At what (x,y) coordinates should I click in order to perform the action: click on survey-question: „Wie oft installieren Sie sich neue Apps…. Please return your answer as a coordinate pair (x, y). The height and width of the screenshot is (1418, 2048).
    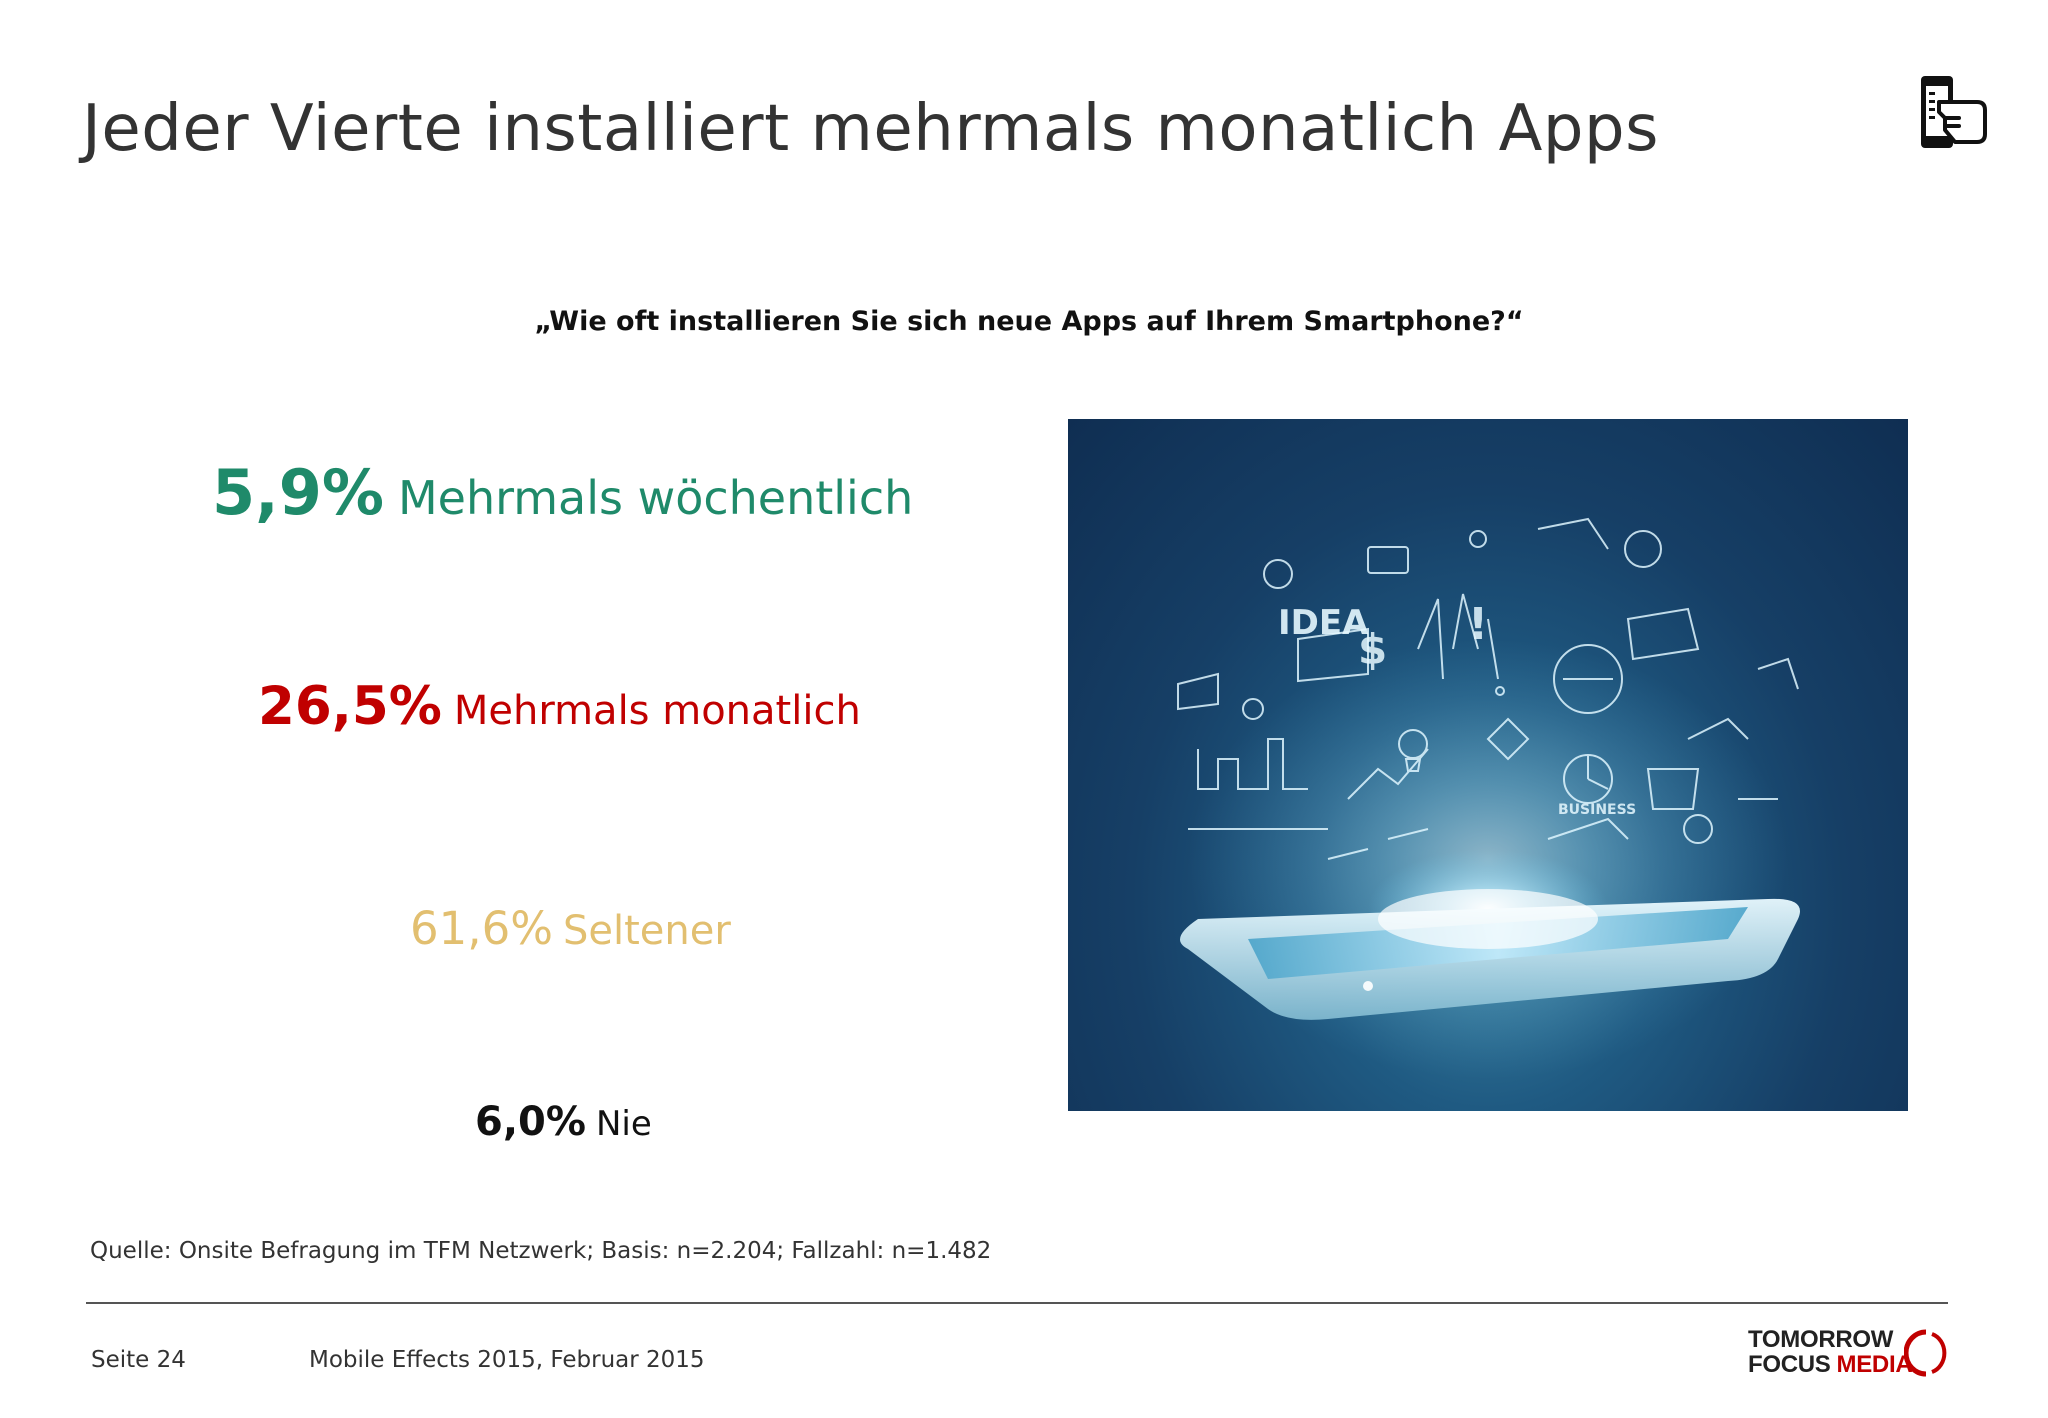
    Looking at the image, I should click on (1029, 321).